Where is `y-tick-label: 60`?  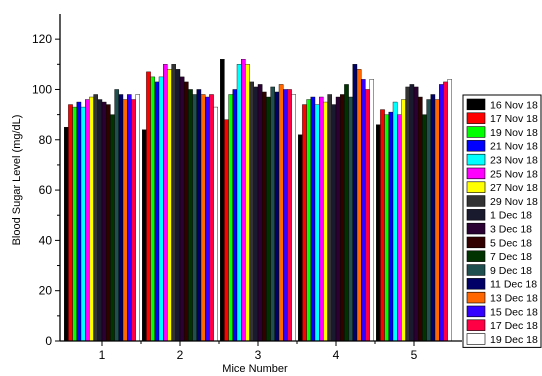
y-tick-label: 60 is located at coordinates (46, 190).